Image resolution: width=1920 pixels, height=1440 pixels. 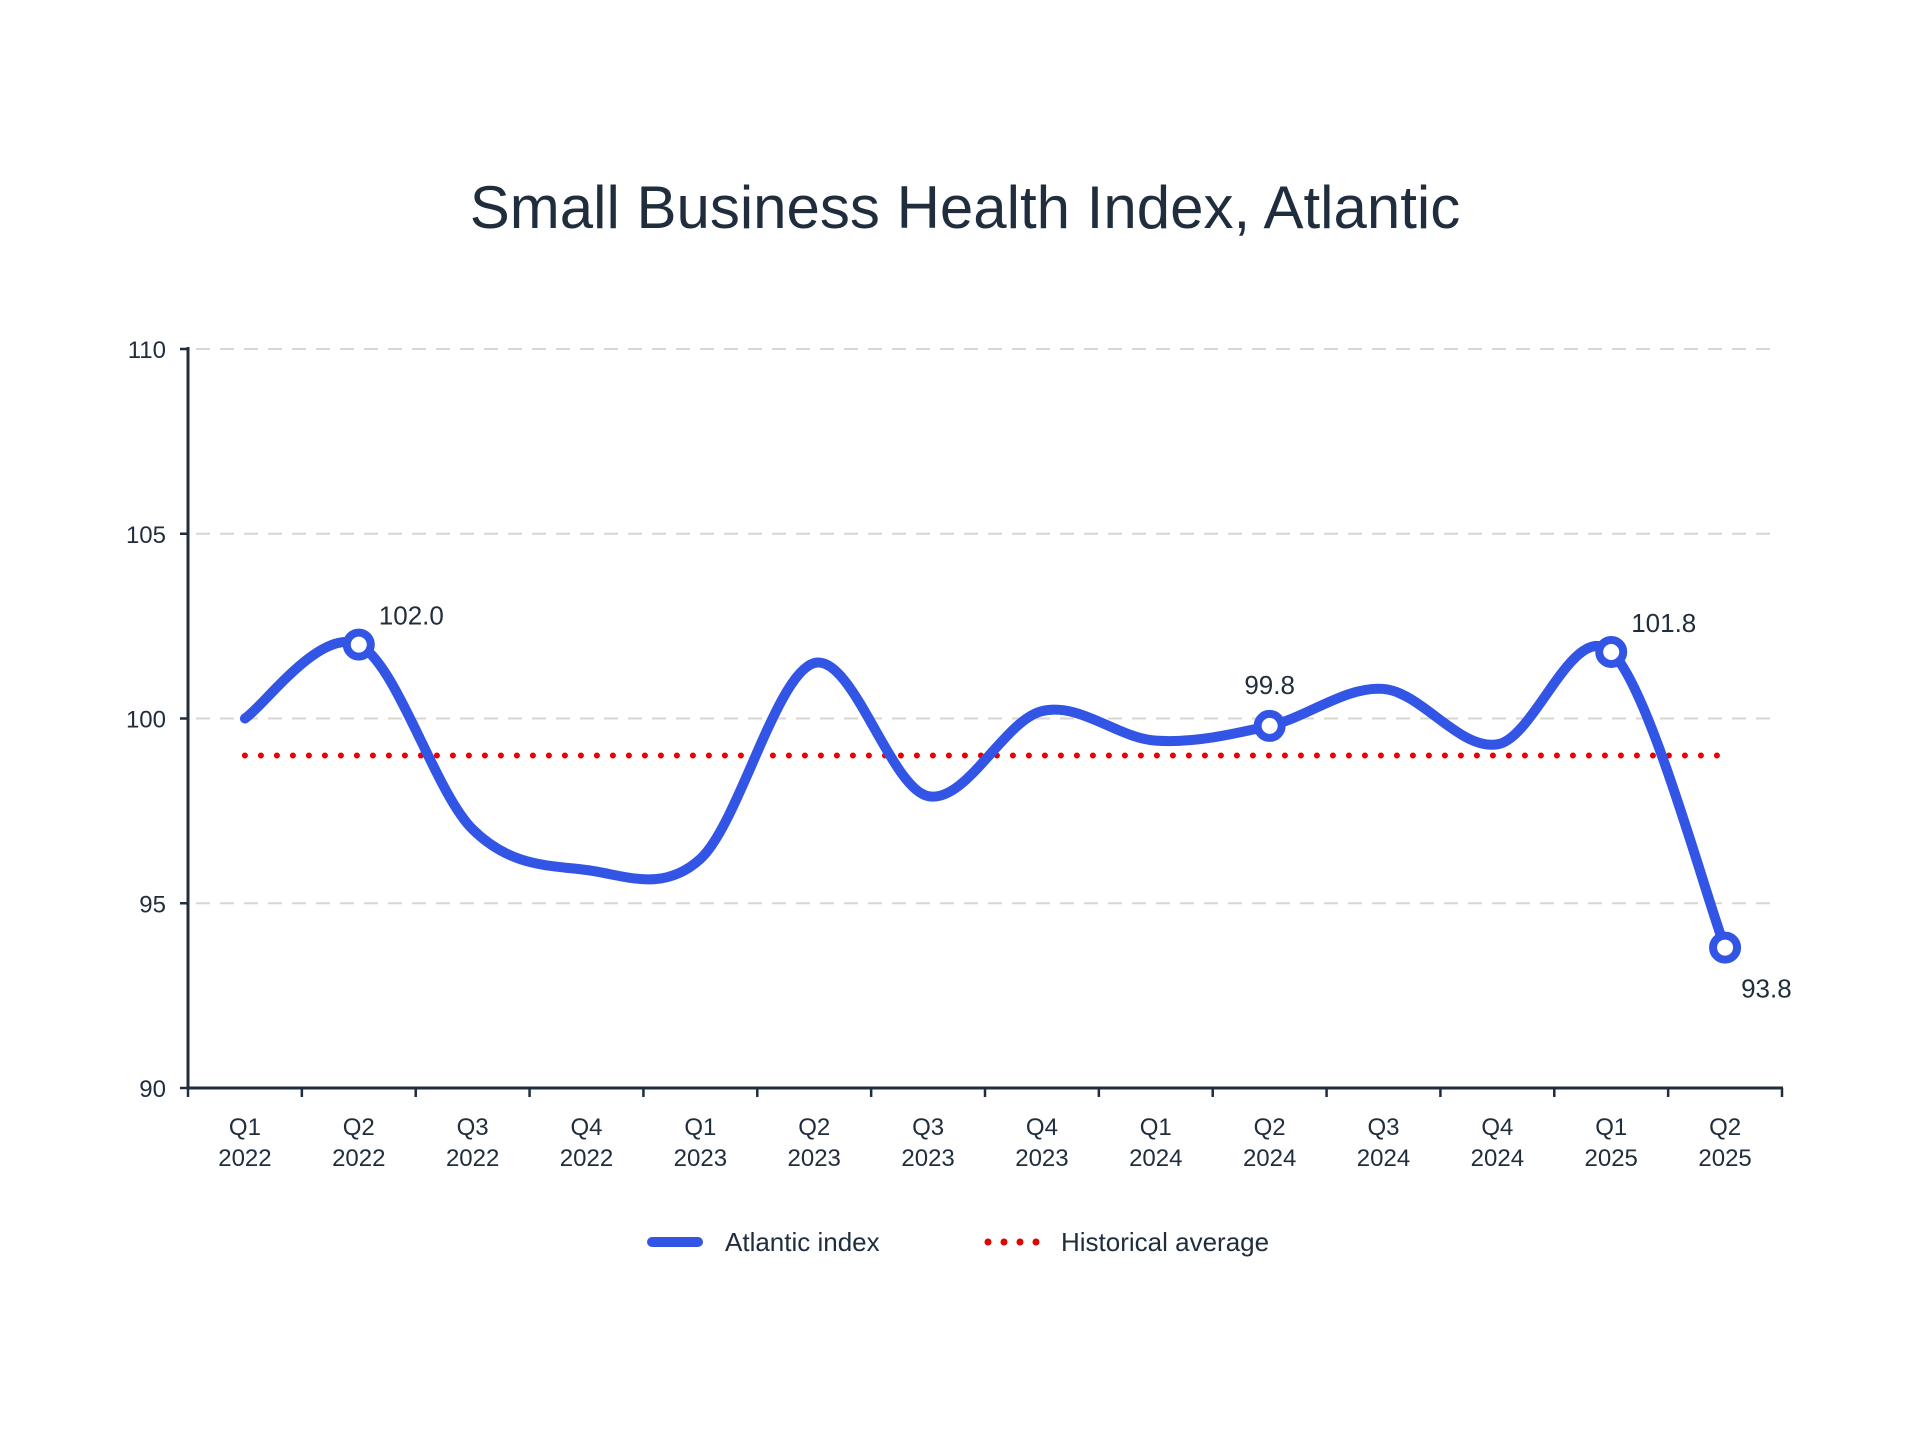 I want to click on data-label: 99.8, so click(x=1269, y=685).